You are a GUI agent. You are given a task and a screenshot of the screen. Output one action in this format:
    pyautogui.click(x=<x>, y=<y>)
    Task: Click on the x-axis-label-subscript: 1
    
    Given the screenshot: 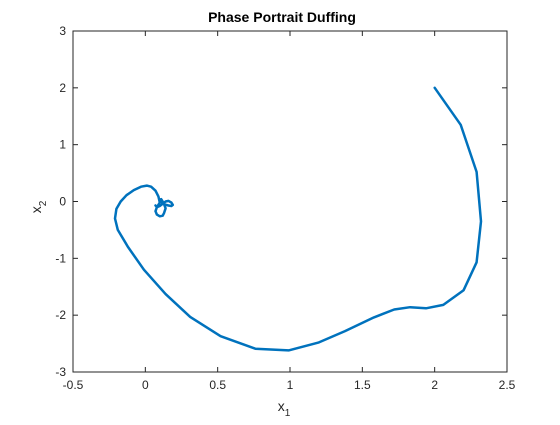 What is the action you would take?
    pyautogui.click(x=288, y=413)
    